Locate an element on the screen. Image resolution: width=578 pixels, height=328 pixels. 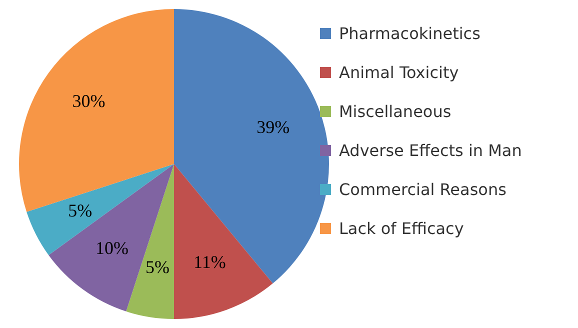
data-label: 30% is located at coordinates (89, 100).